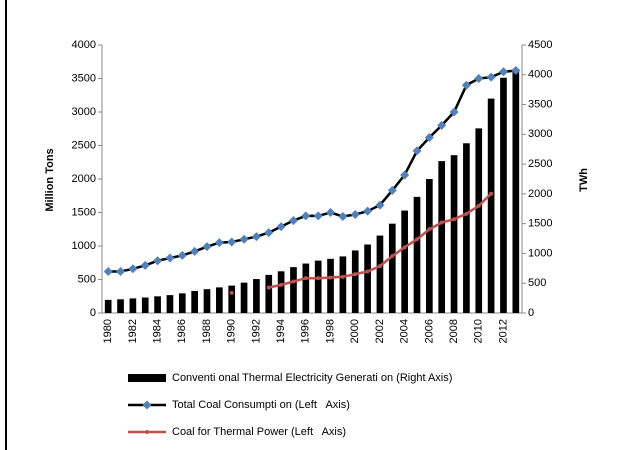  Describe the element at coordinates (87, 279) in the screenshot. I see `y-tick-label: 500` at that location.